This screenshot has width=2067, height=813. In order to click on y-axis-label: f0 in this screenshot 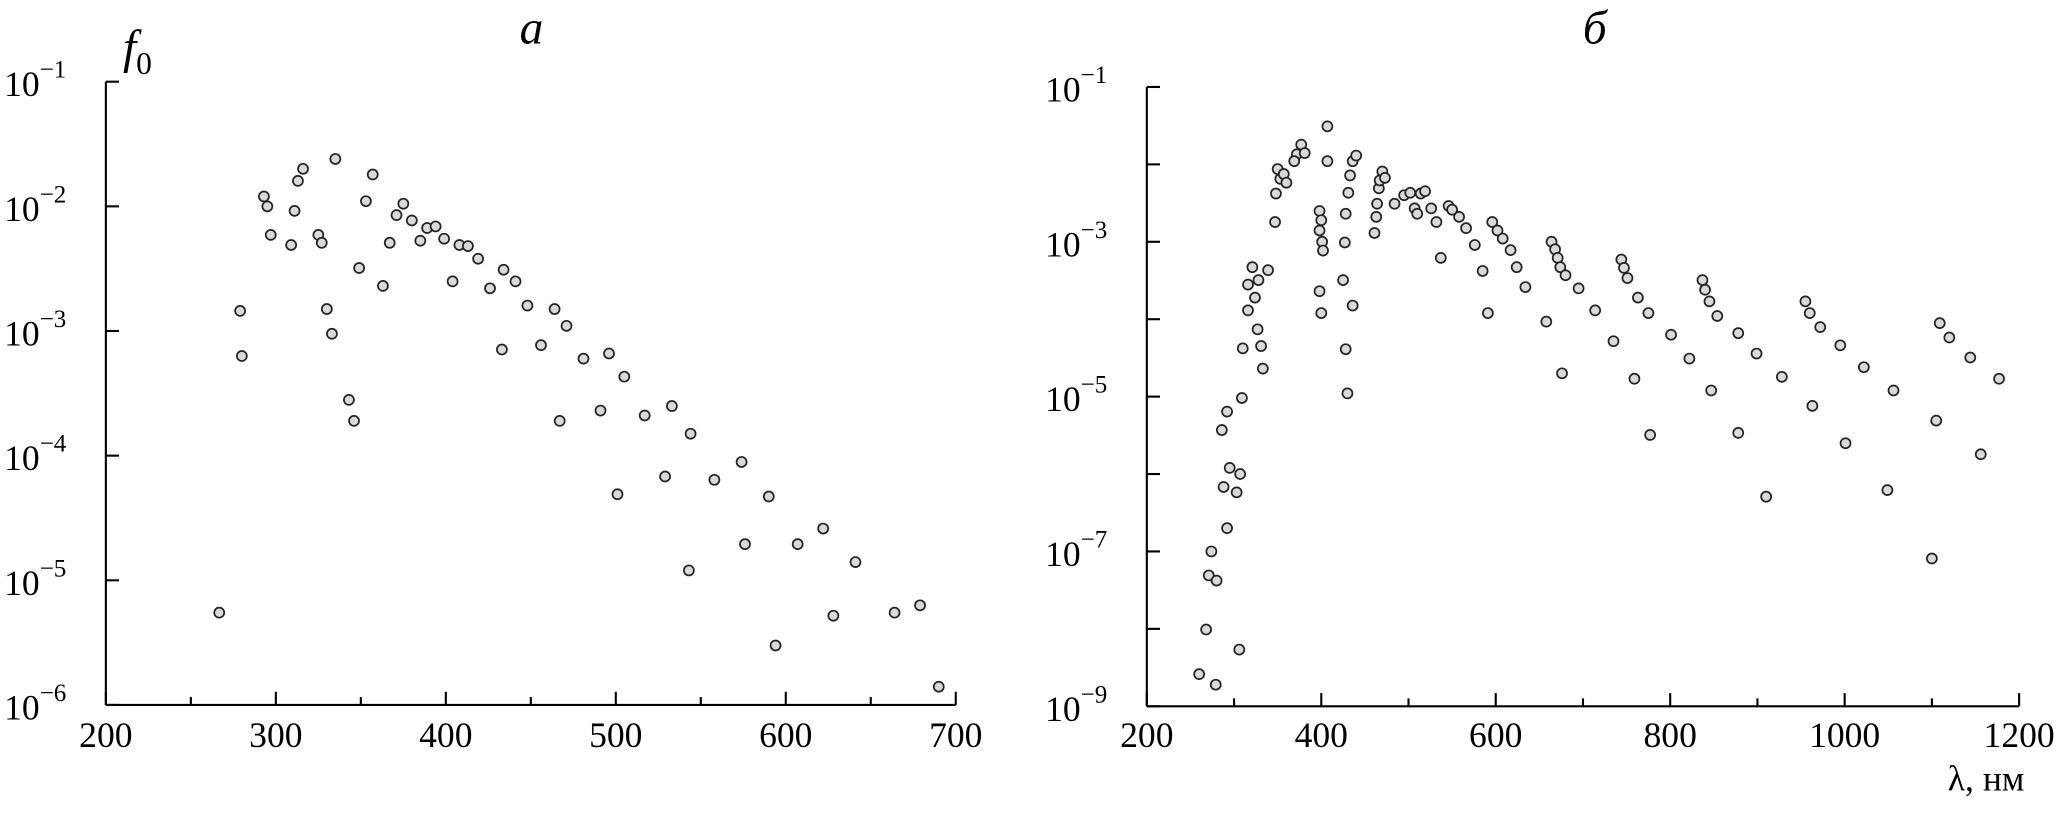, I will do `click(137, 51)`.